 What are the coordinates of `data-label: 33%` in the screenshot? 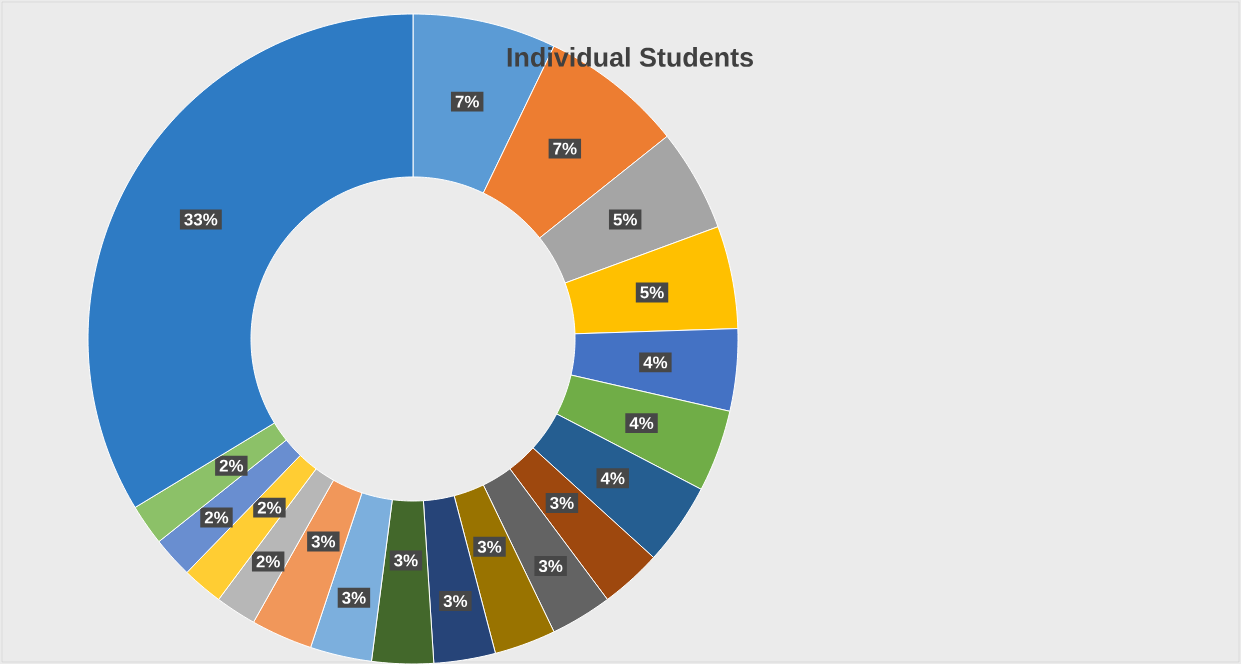 It's located at (201, 219).